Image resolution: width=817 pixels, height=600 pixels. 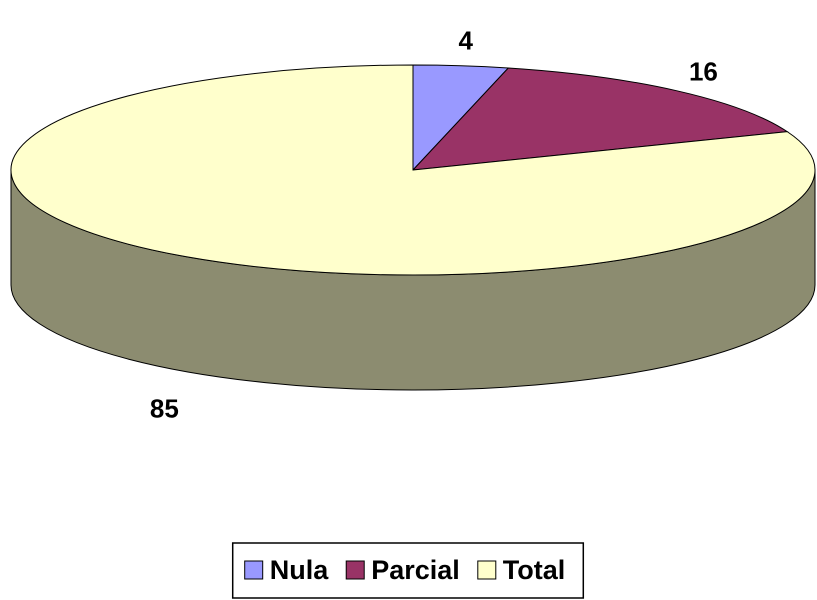 What do you see at coordinates (600, 119) in the screenshot?
I see `slice` at bounding box center [600, 119].